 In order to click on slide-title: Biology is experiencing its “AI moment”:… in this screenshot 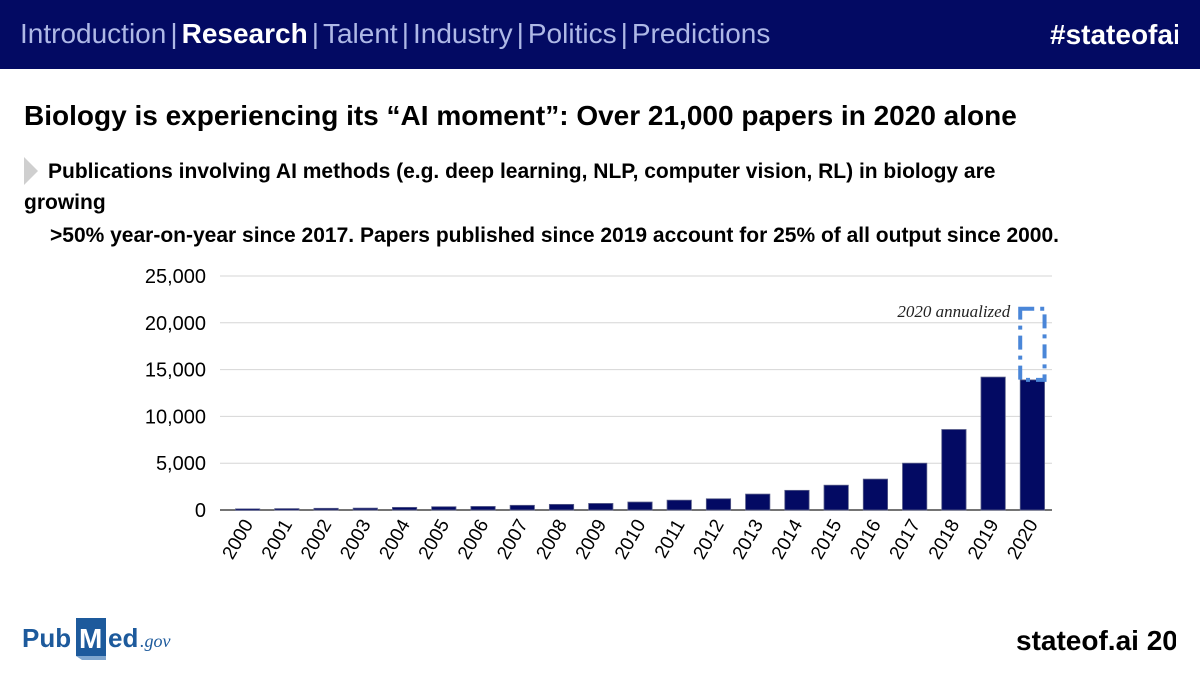, I will do `click(520, 115)`.